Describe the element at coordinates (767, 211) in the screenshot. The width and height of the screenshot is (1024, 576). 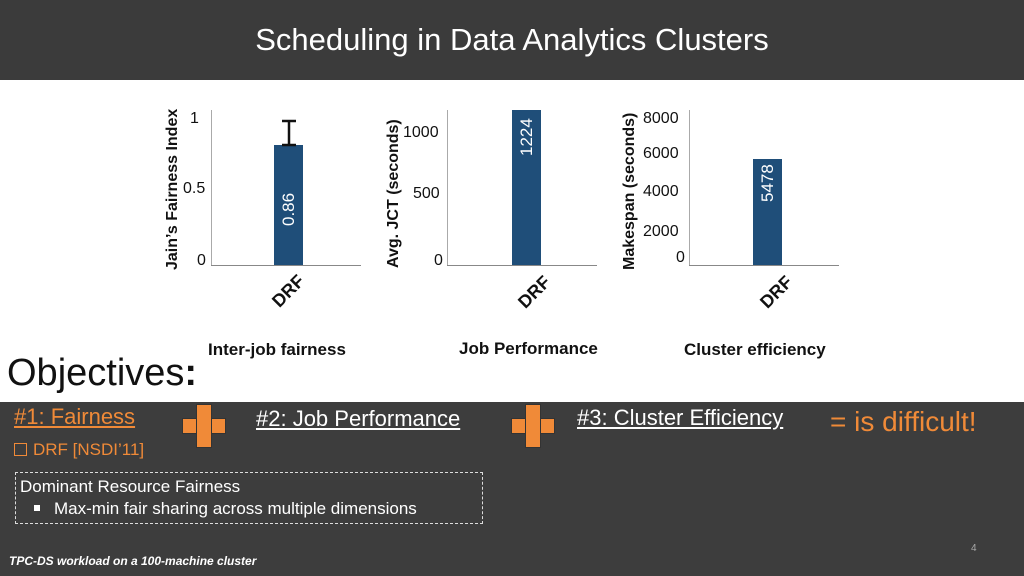
I see `makespan-bar-drf` at that location.